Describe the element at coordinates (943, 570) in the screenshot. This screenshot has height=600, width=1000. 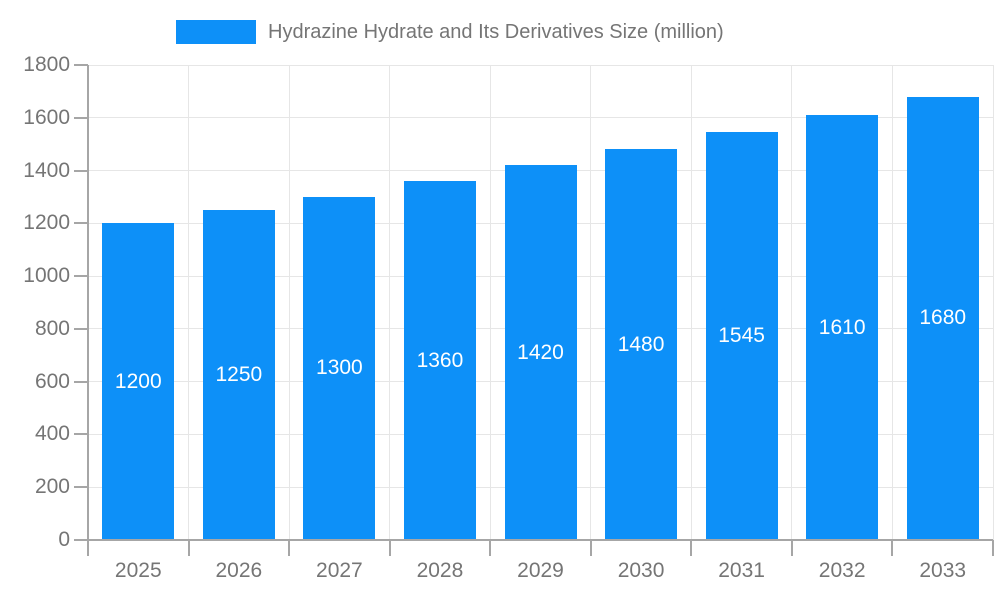
I see `x-tick-label: 2033` at that location.